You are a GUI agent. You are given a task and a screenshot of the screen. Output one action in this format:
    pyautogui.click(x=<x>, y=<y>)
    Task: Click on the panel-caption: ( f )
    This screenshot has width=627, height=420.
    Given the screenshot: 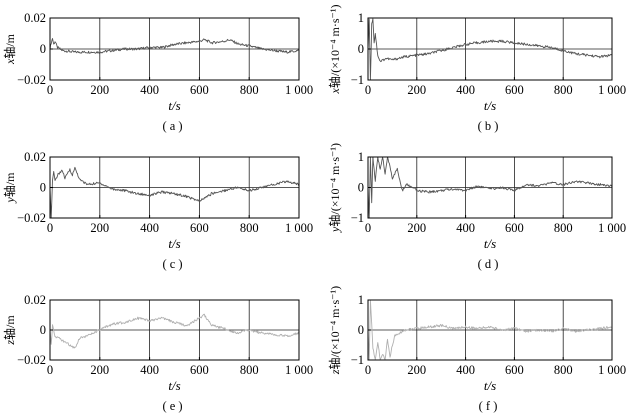 What is the action you would take?
    pyautogui.click(x=488, y=406)
    